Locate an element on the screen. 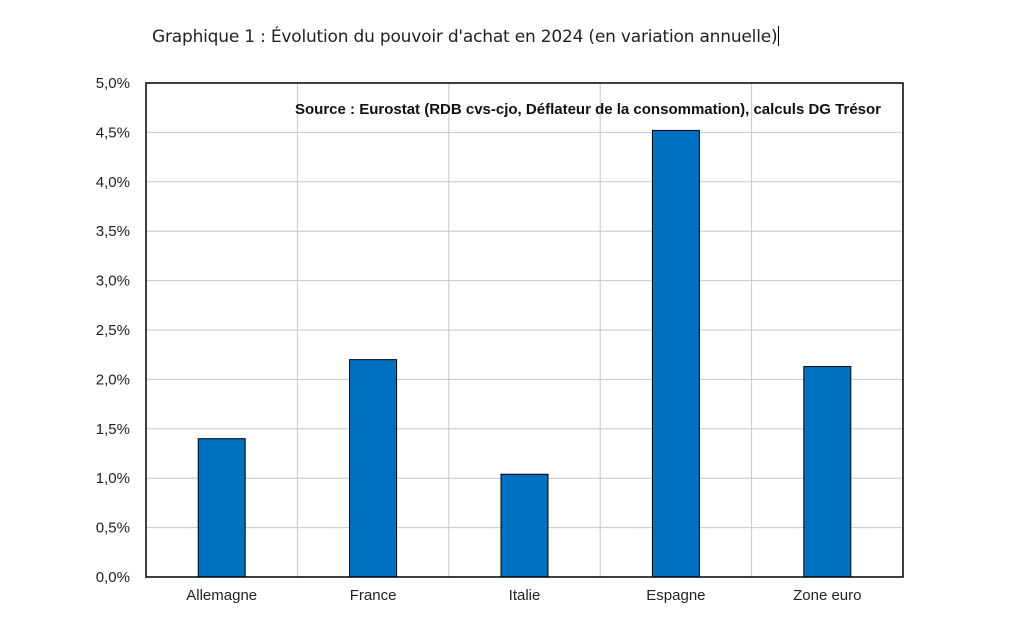 The image size is (1021, 638). x-tick-label: Zone euro is located at coordinates (827, 595).